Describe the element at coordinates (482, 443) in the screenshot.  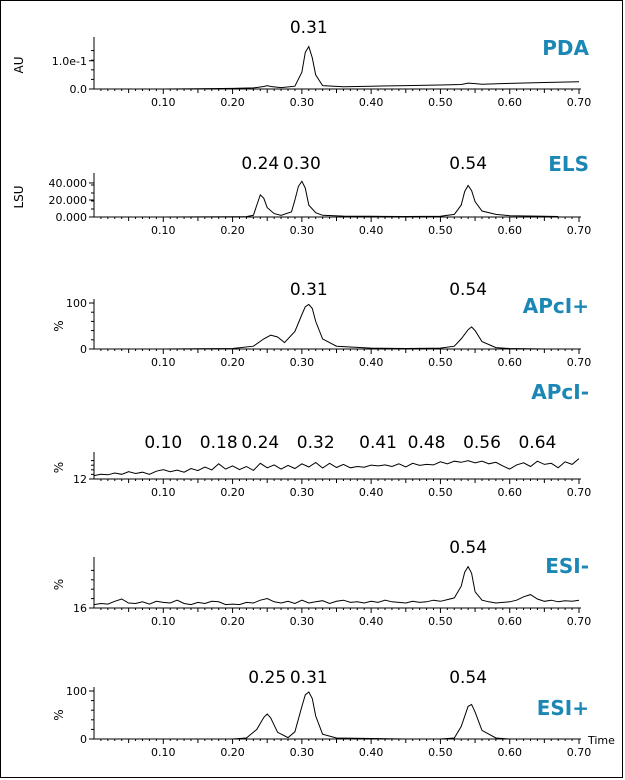
I see `panel-4-peak-label: 0.56` at that location.